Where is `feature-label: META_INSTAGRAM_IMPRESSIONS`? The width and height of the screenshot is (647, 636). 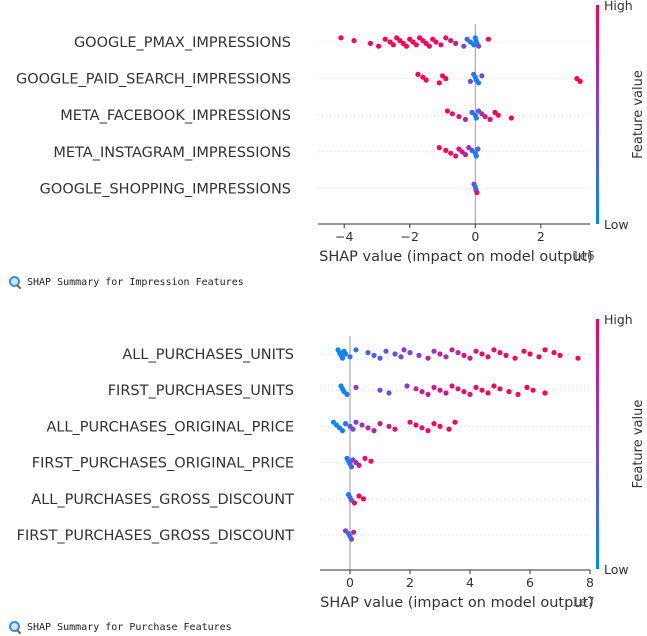 feature-label: META_INSTAGRAM_IMPRESSIONS is located at coordinates (172, 153).